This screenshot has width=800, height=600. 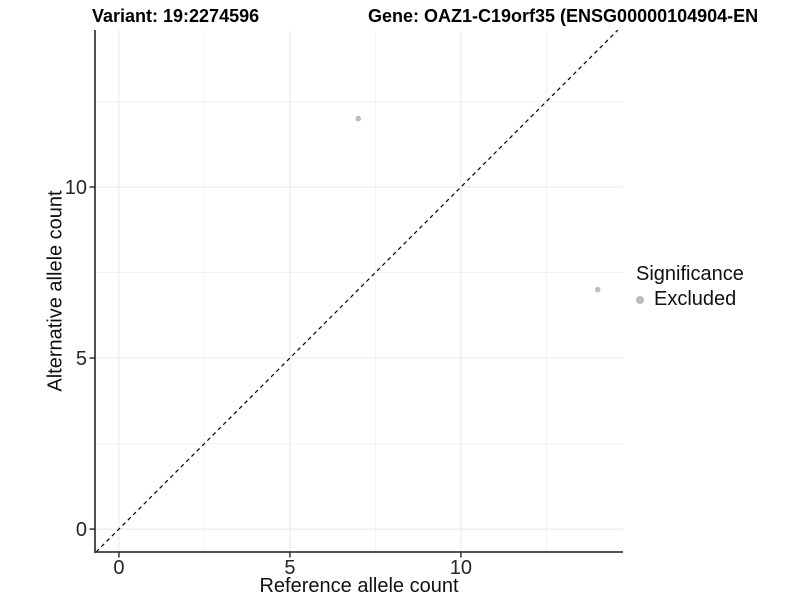 What do you see at coordinates (645, 299) in the screenshot?
I see `legend-key` at bounding box center [645, 299].